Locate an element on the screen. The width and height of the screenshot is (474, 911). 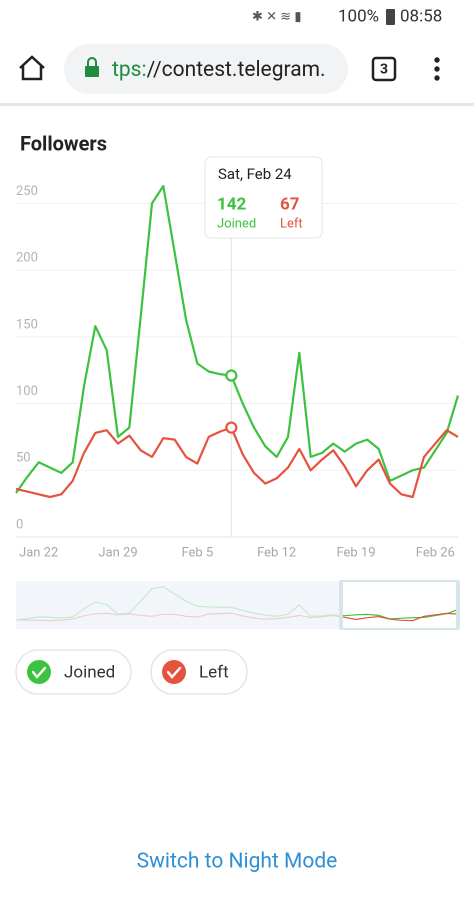
url-bar is located at coordinates (206, 69).